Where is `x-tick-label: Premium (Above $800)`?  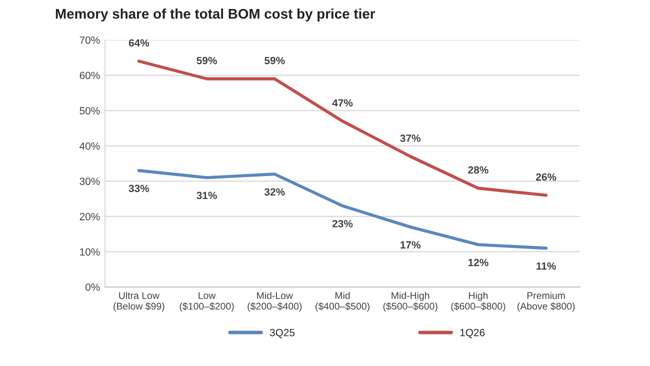
x-tick-label: Premium (Above $800) is located at coordinates (546, 302).